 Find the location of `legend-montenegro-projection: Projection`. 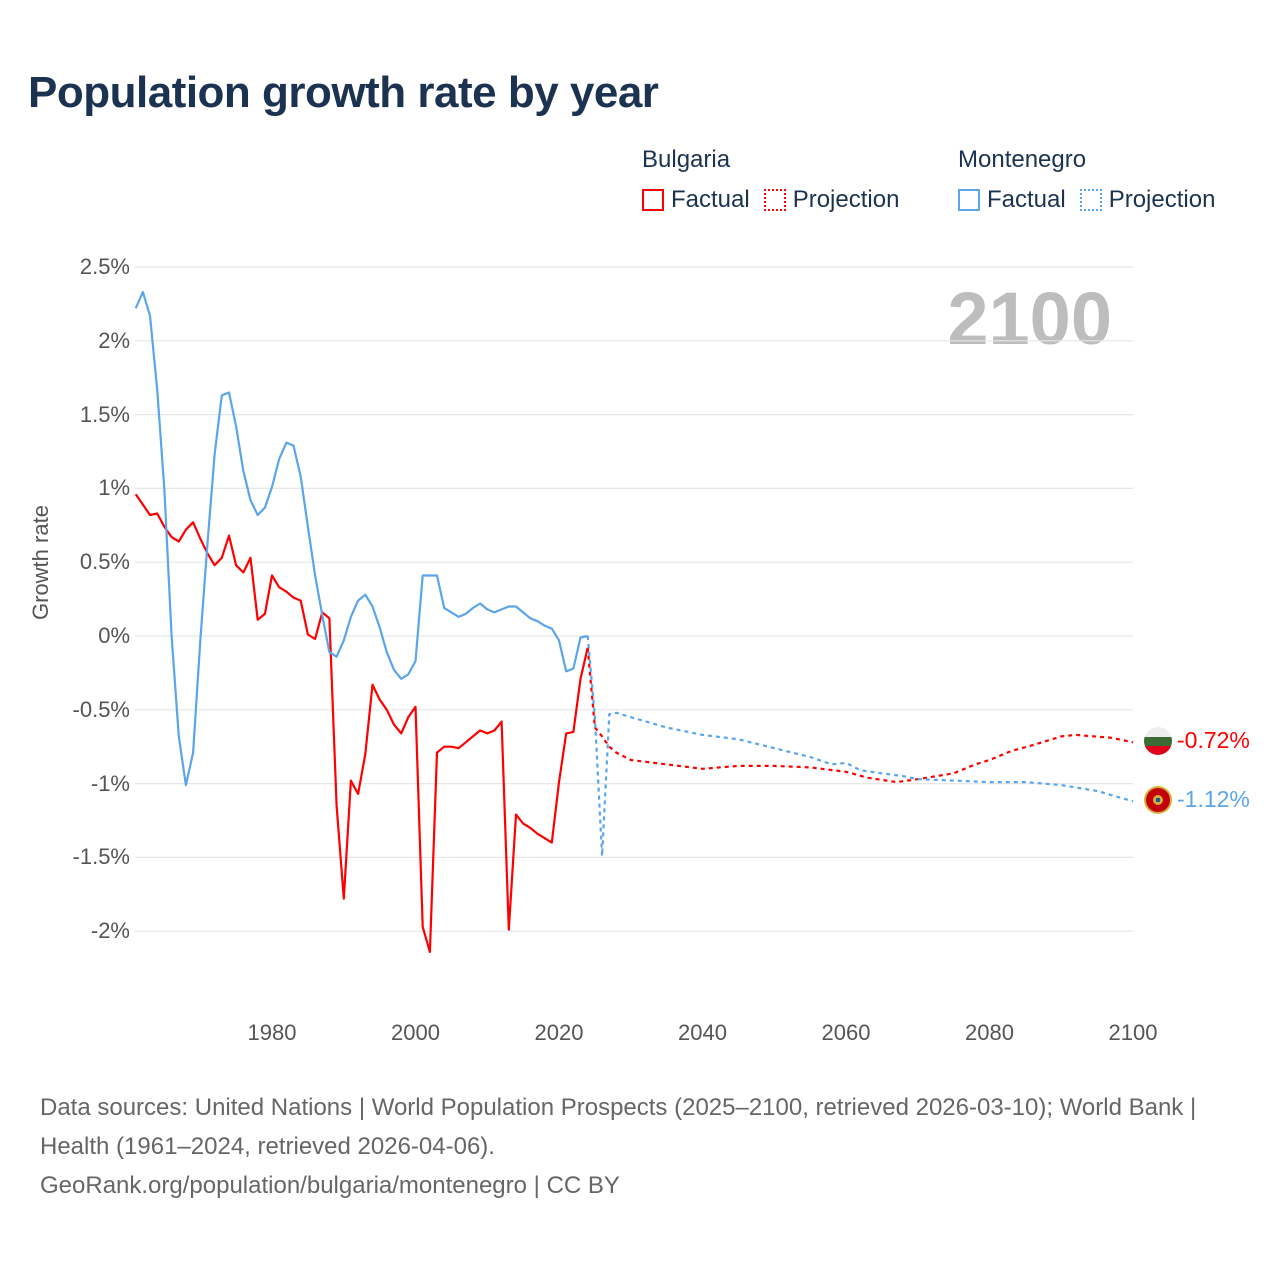

legend-montenegro-projection: Projection is located at coordinates (1147, 200).